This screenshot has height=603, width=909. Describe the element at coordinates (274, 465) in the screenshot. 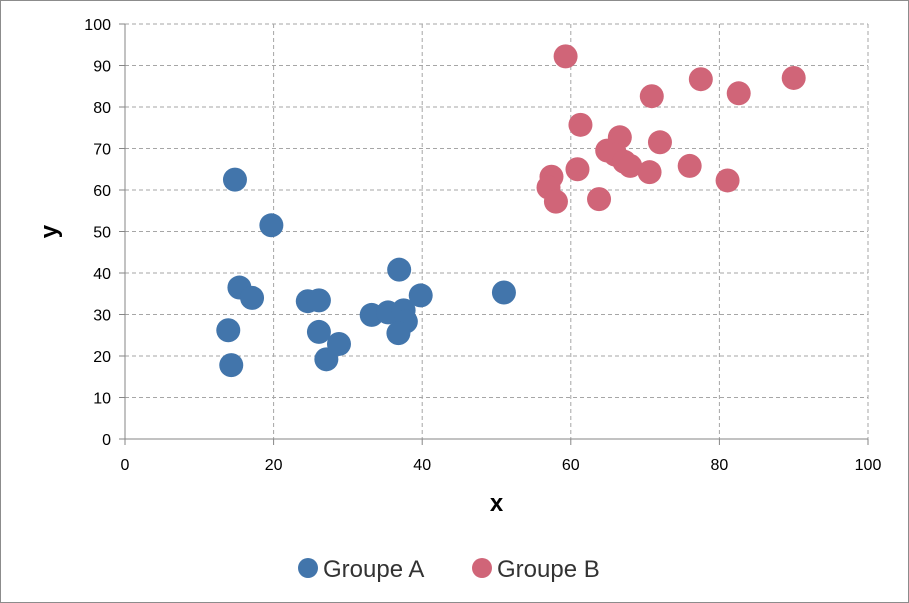

I see `x-tick-label-20: 20` at that location.